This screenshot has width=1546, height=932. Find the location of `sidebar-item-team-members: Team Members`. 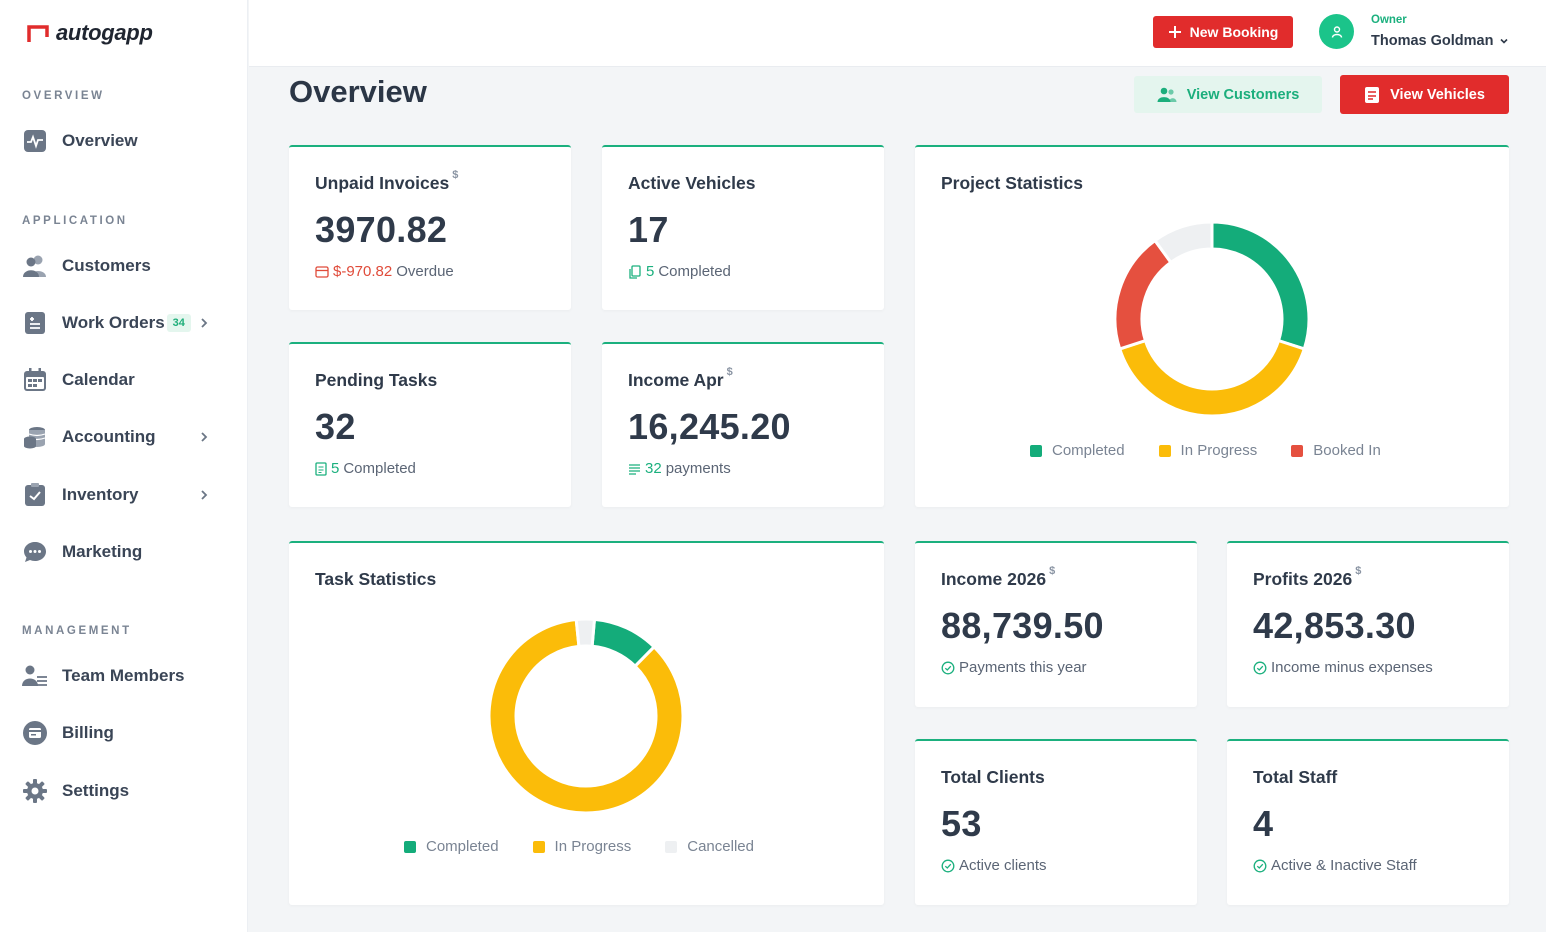

sidebar-item-team-members: Team Members is located at coordinates (122, 676).